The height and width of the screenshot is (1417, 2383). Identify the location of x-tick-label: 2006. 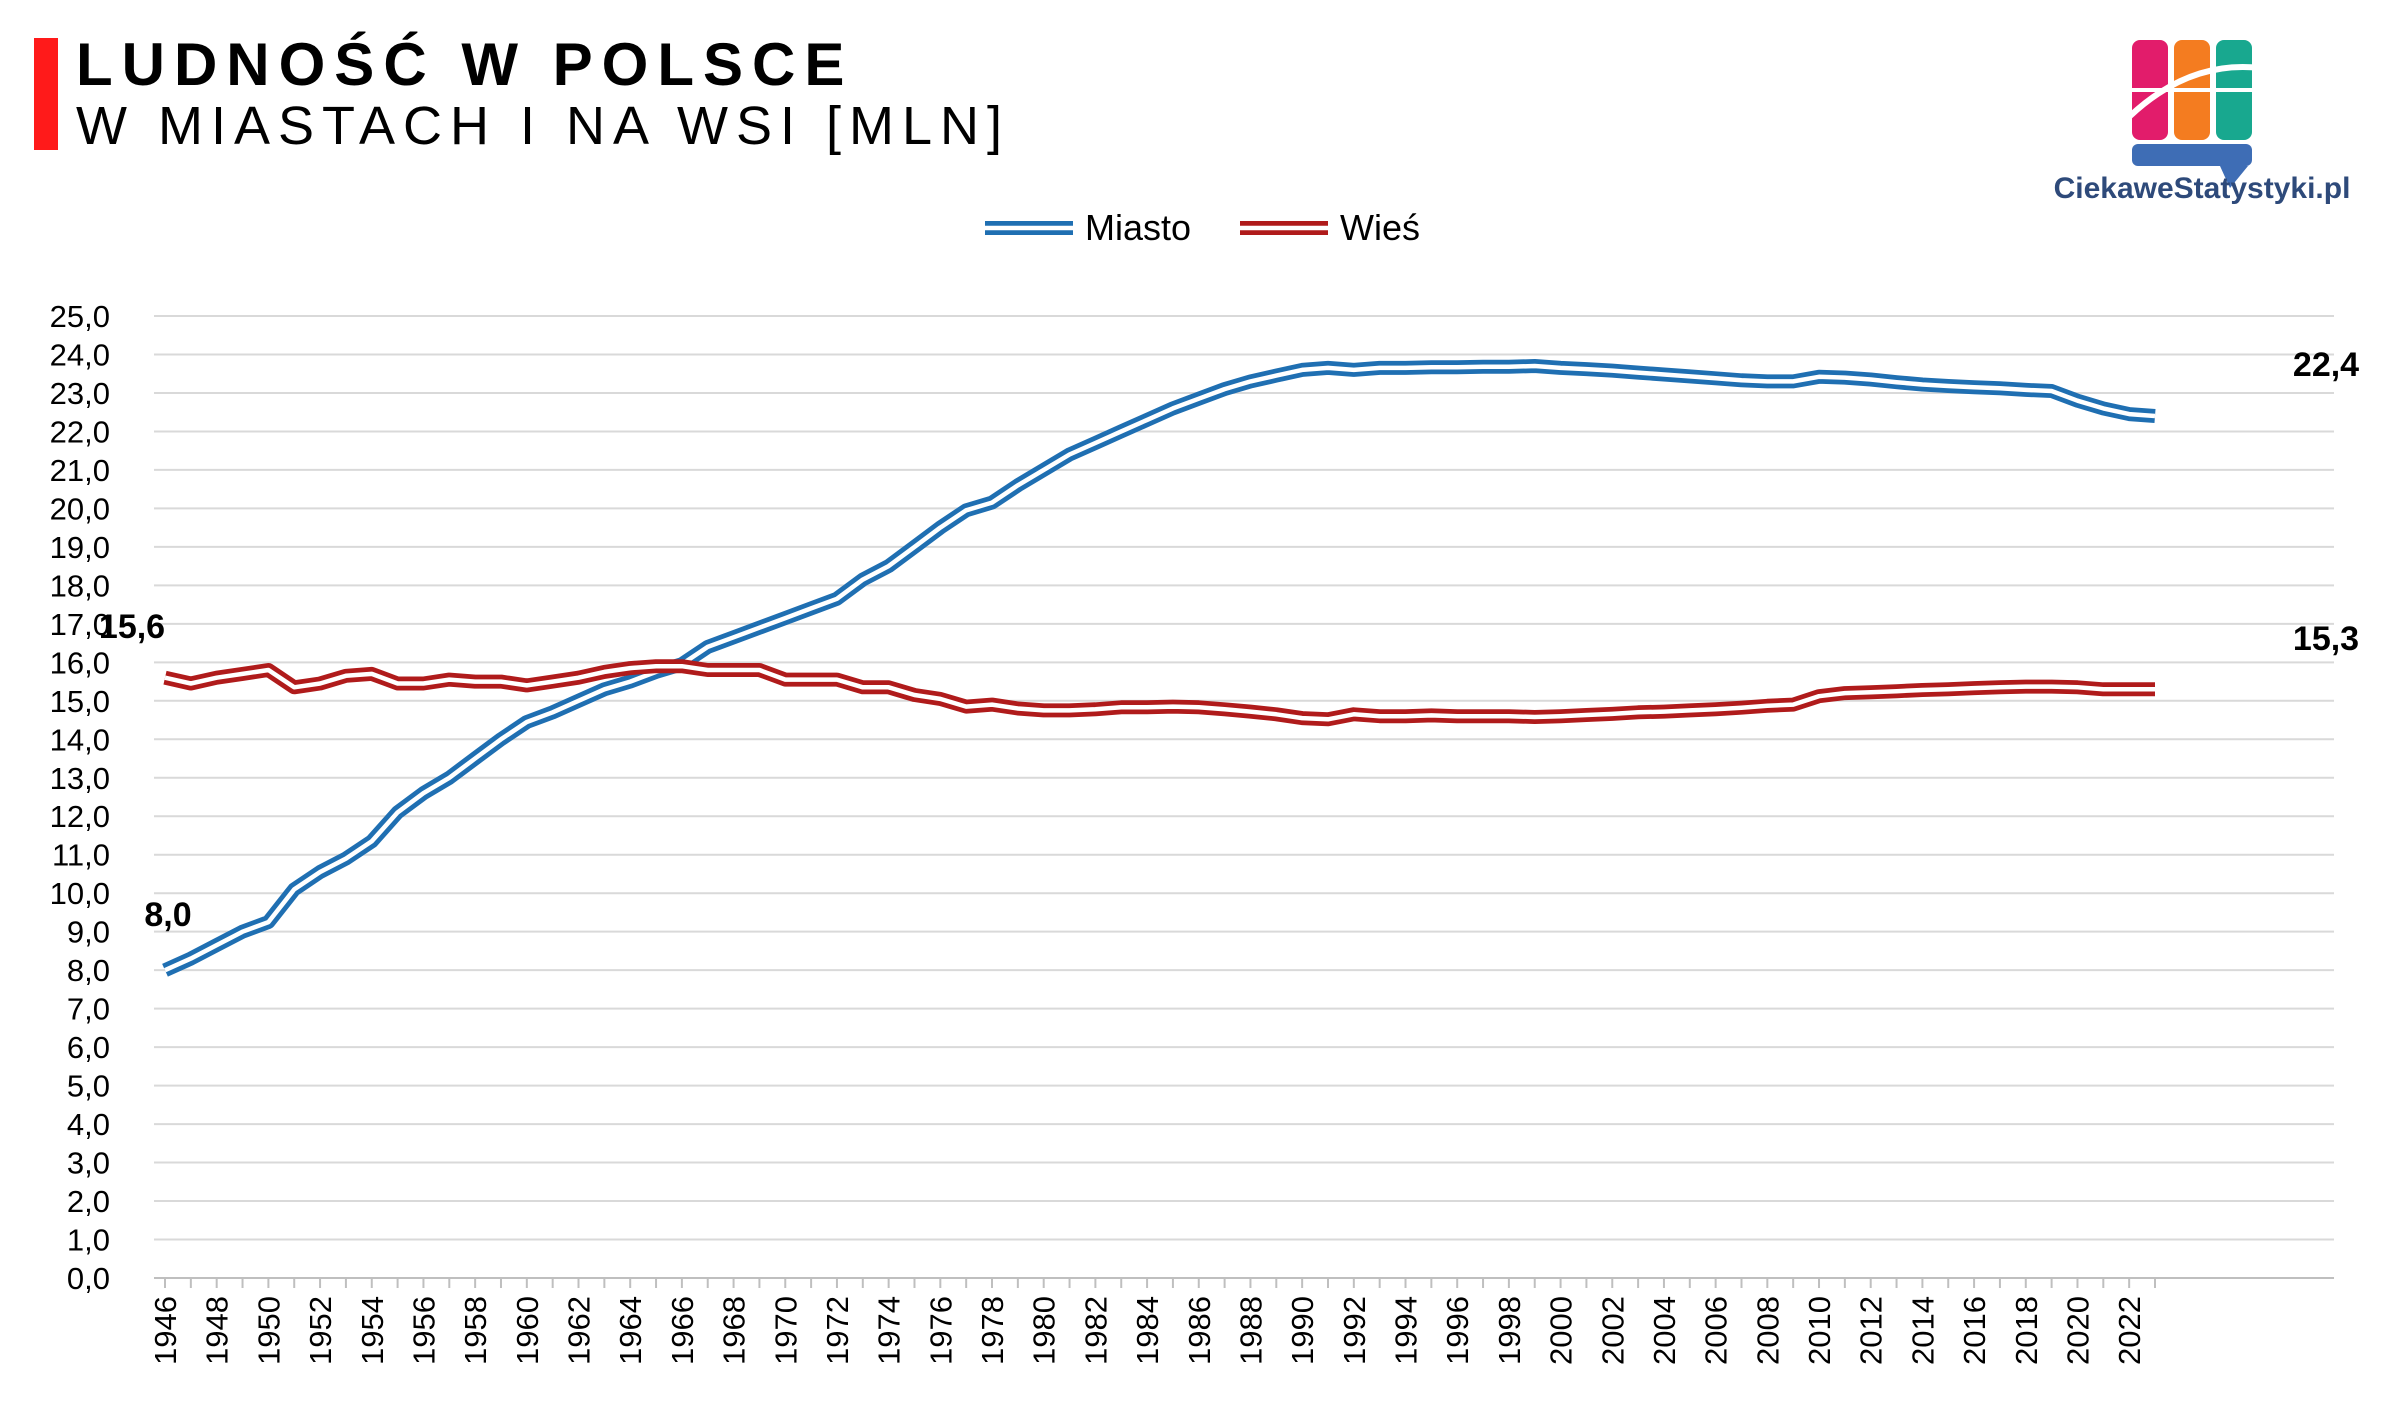
(1716, 1330).